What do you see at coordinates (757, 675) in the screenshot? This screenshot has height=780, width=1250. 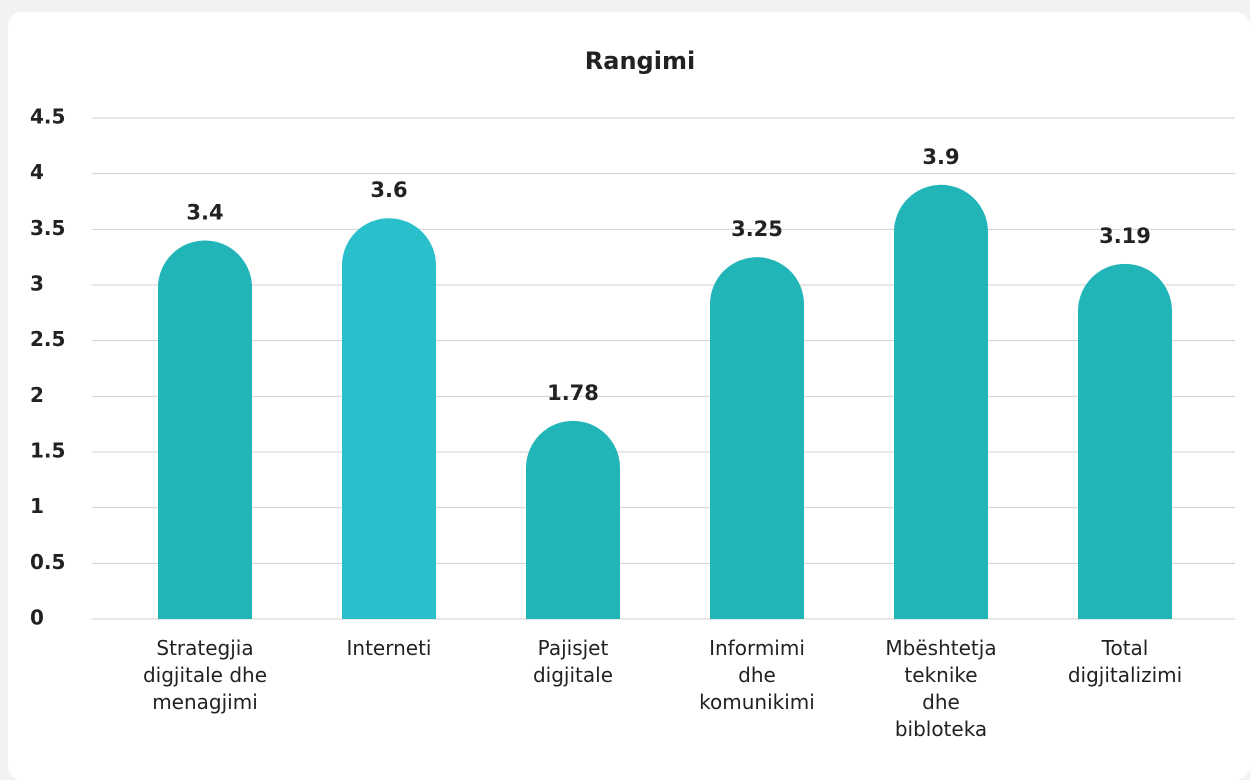 I see `x-tick-label: Informimi dhe komunikimi` at bounding box center [757, 675].